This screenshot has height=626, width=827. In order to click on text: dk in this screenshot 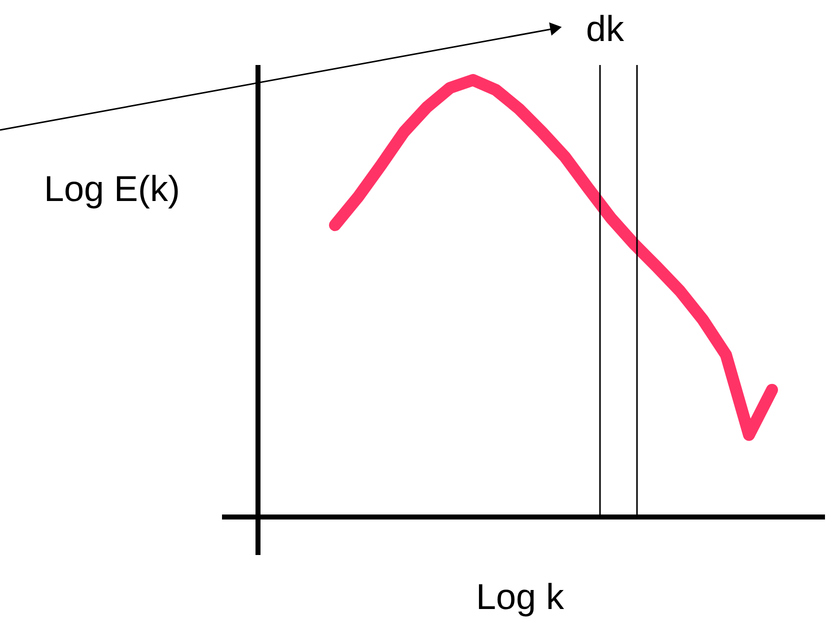, I will do `click(606, 28)`.